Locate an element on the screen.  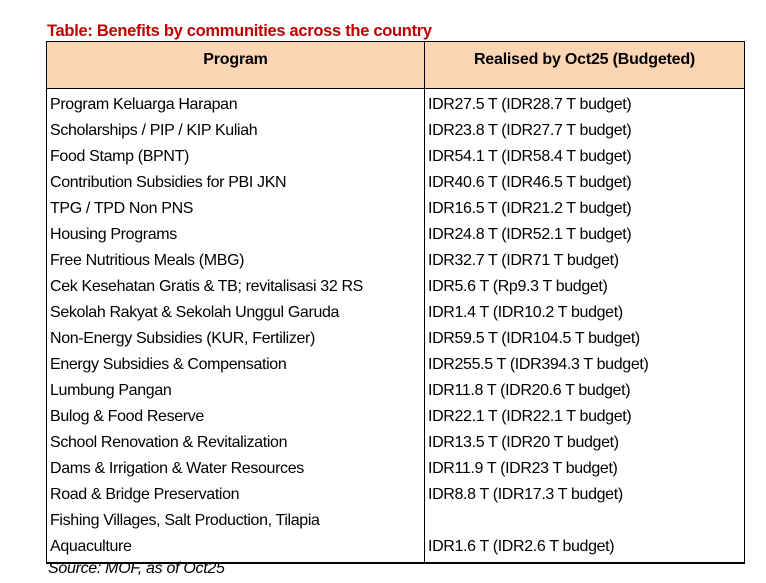
table-header: Program Realised by Oct25 (Budgeted) is located at coordinates (395, 65).